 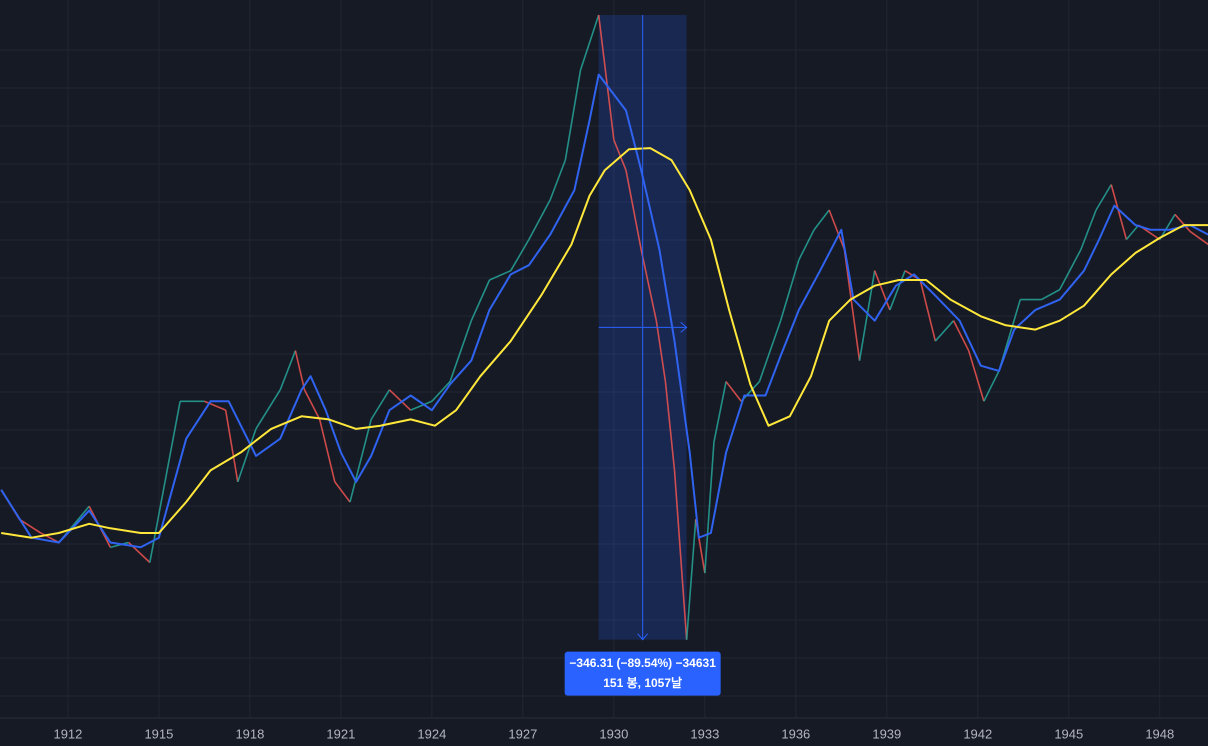 I want to click on x-tick-label: 1945, so click(x=1068, y=733).